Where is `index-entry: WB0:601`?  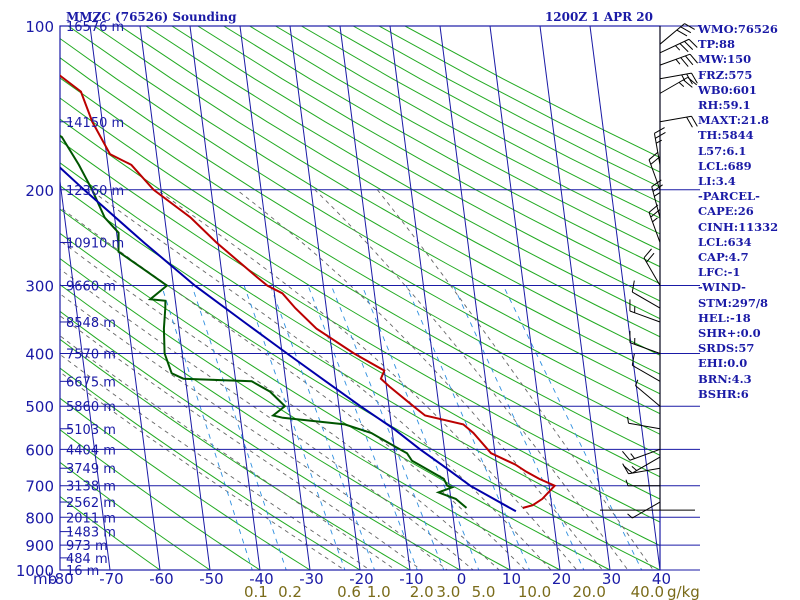 index-entry: WB0:601 is located at coordinates (727, 89).